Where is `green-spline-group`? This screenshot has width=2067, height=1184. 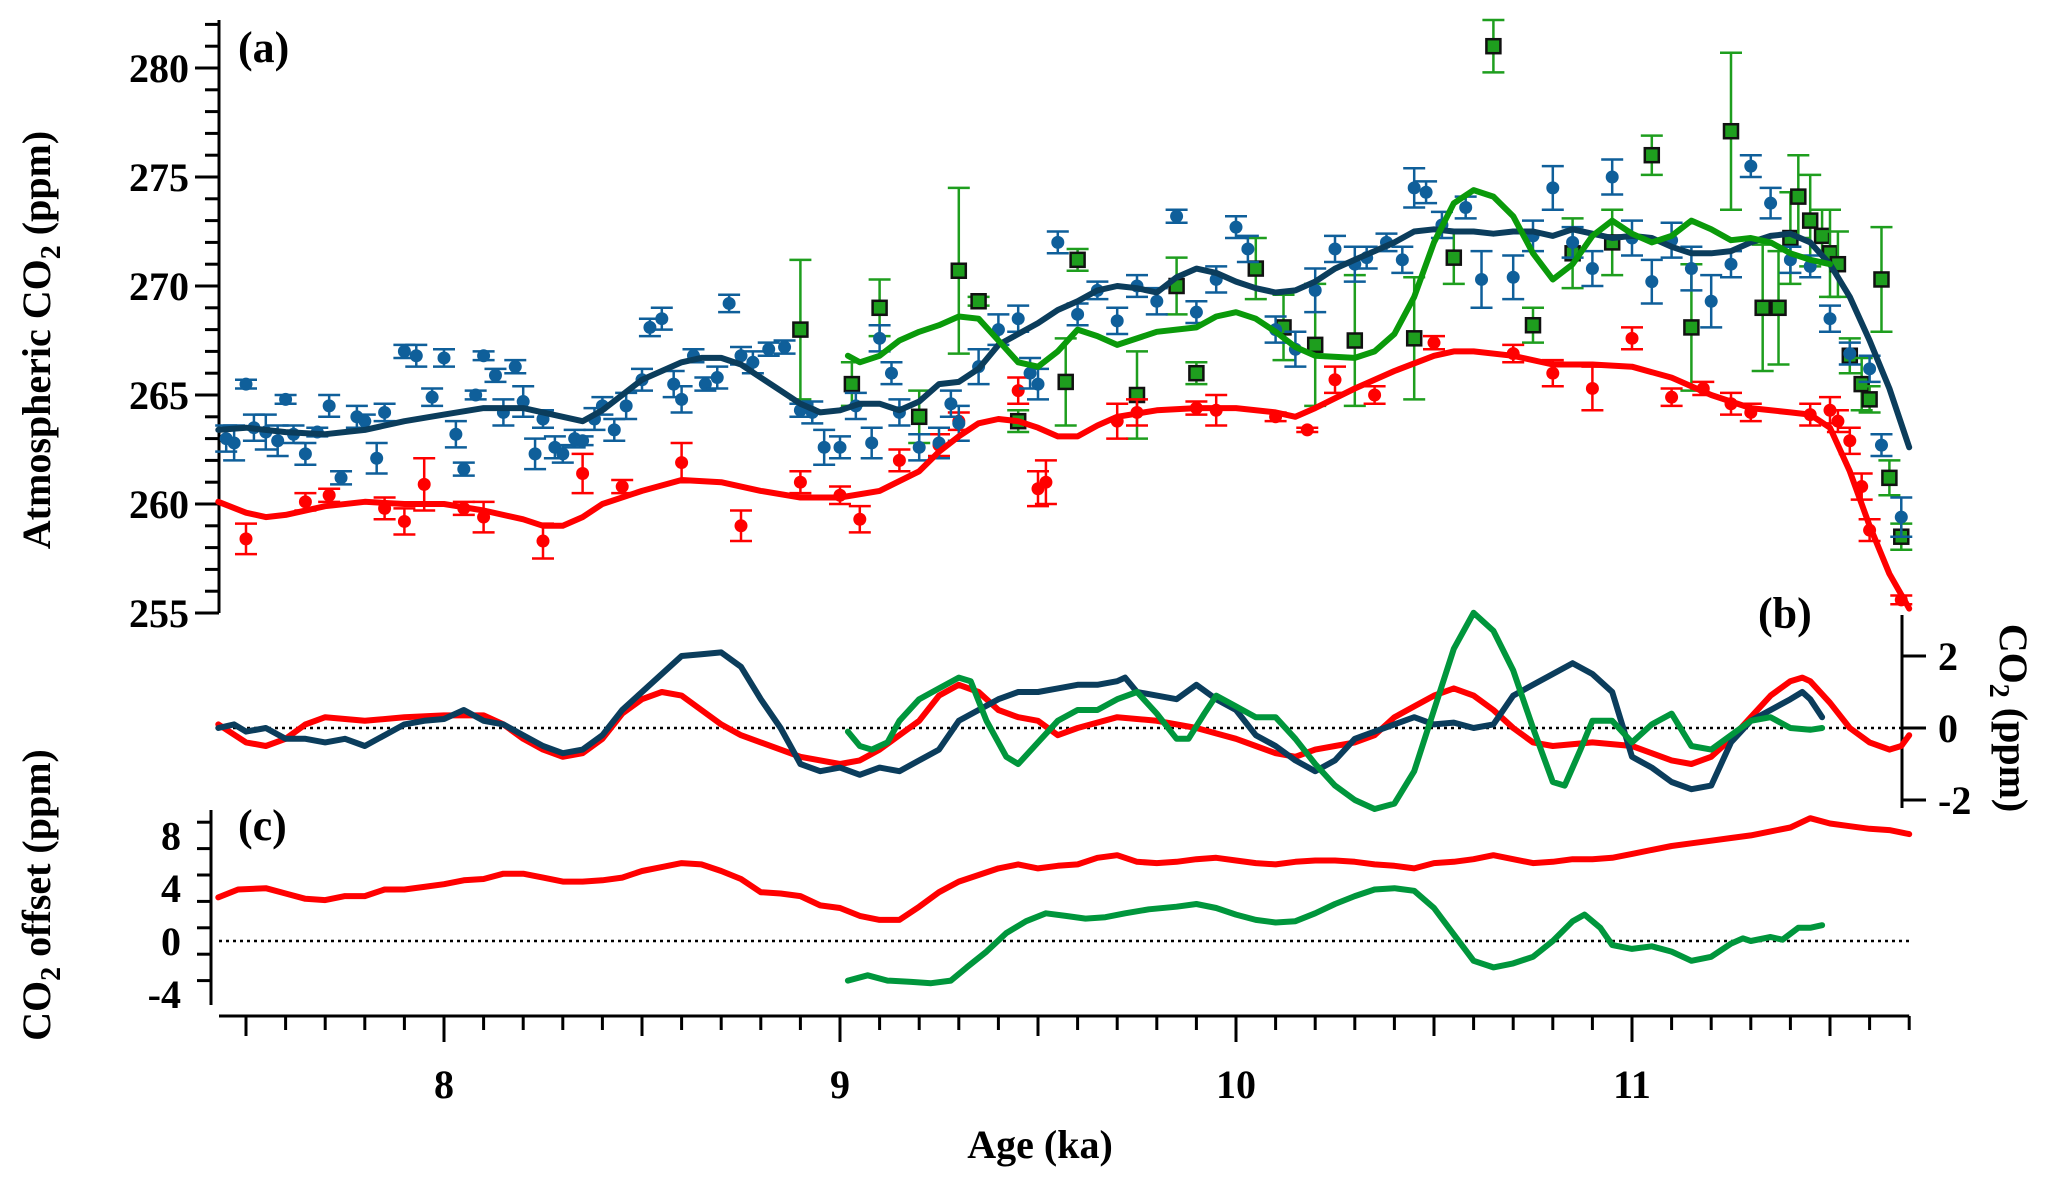
green-spline-group is located at coordinates (1338, 278).